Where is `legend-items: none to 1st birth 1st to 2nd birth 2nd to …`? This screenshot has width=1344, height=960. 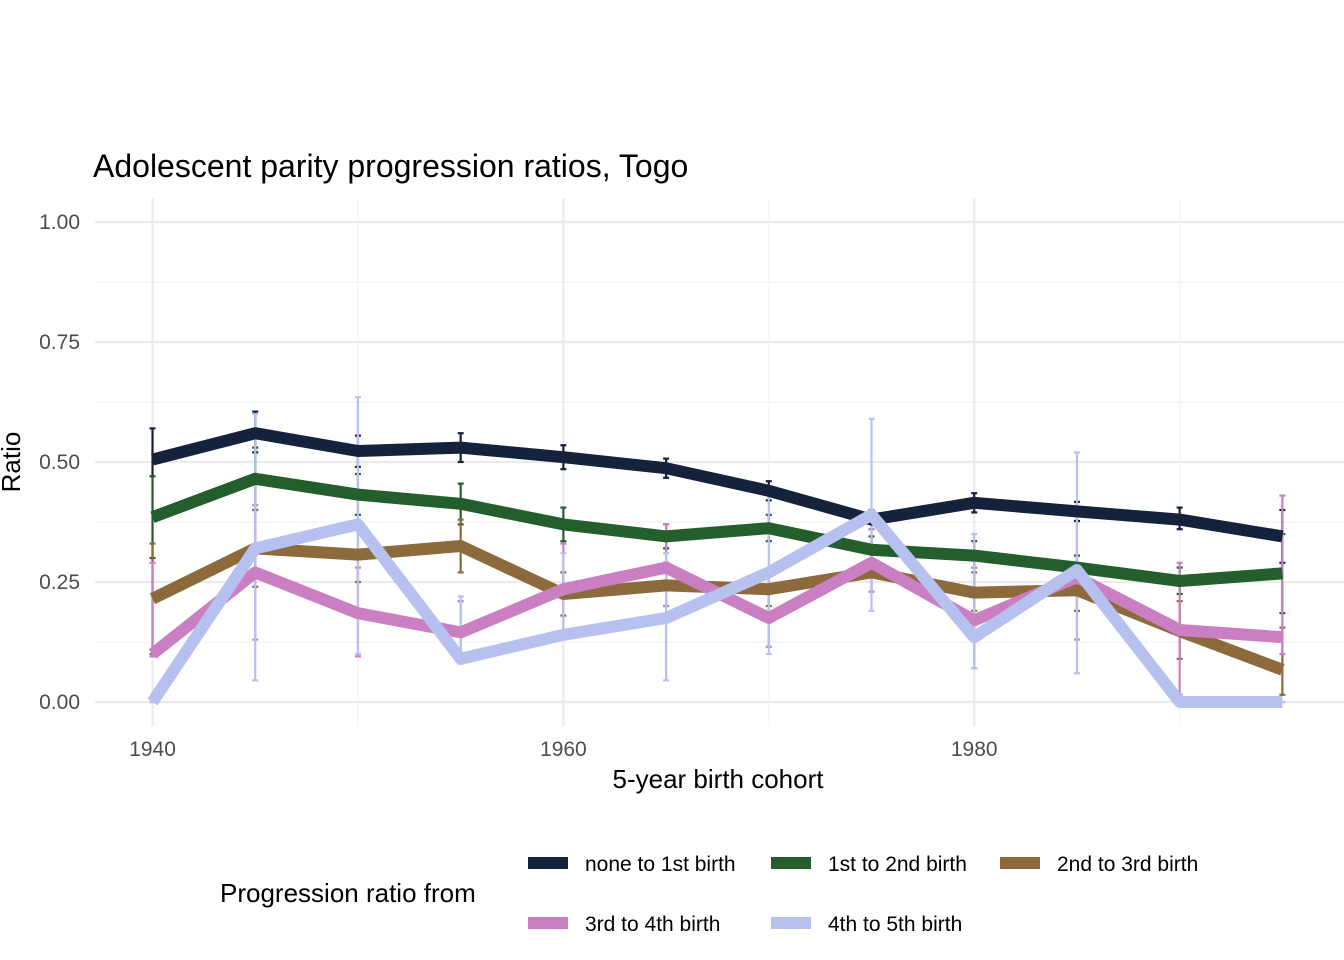
legend-items: none to 1st birth 1st to 2nd birth 2nd to … is located at coordinates (863, 894).